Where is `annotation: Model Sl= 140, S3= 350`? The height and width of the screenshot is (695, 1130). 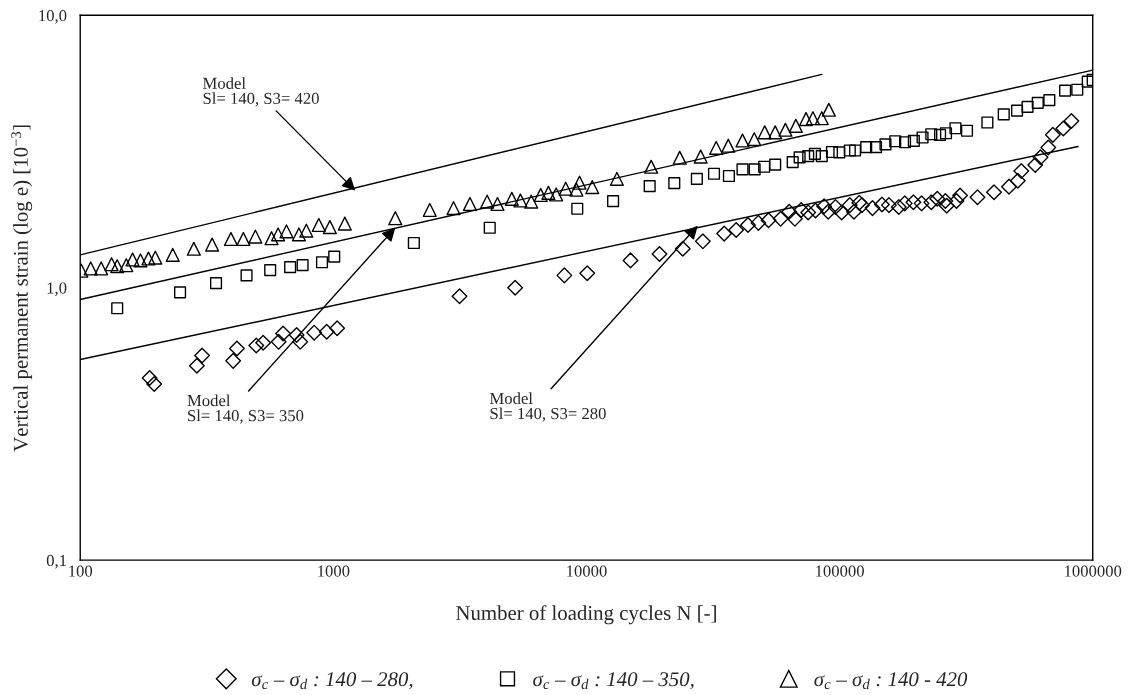
annotation: Model Sl= 140, S3= 350 is located at coordinates (245, 409).